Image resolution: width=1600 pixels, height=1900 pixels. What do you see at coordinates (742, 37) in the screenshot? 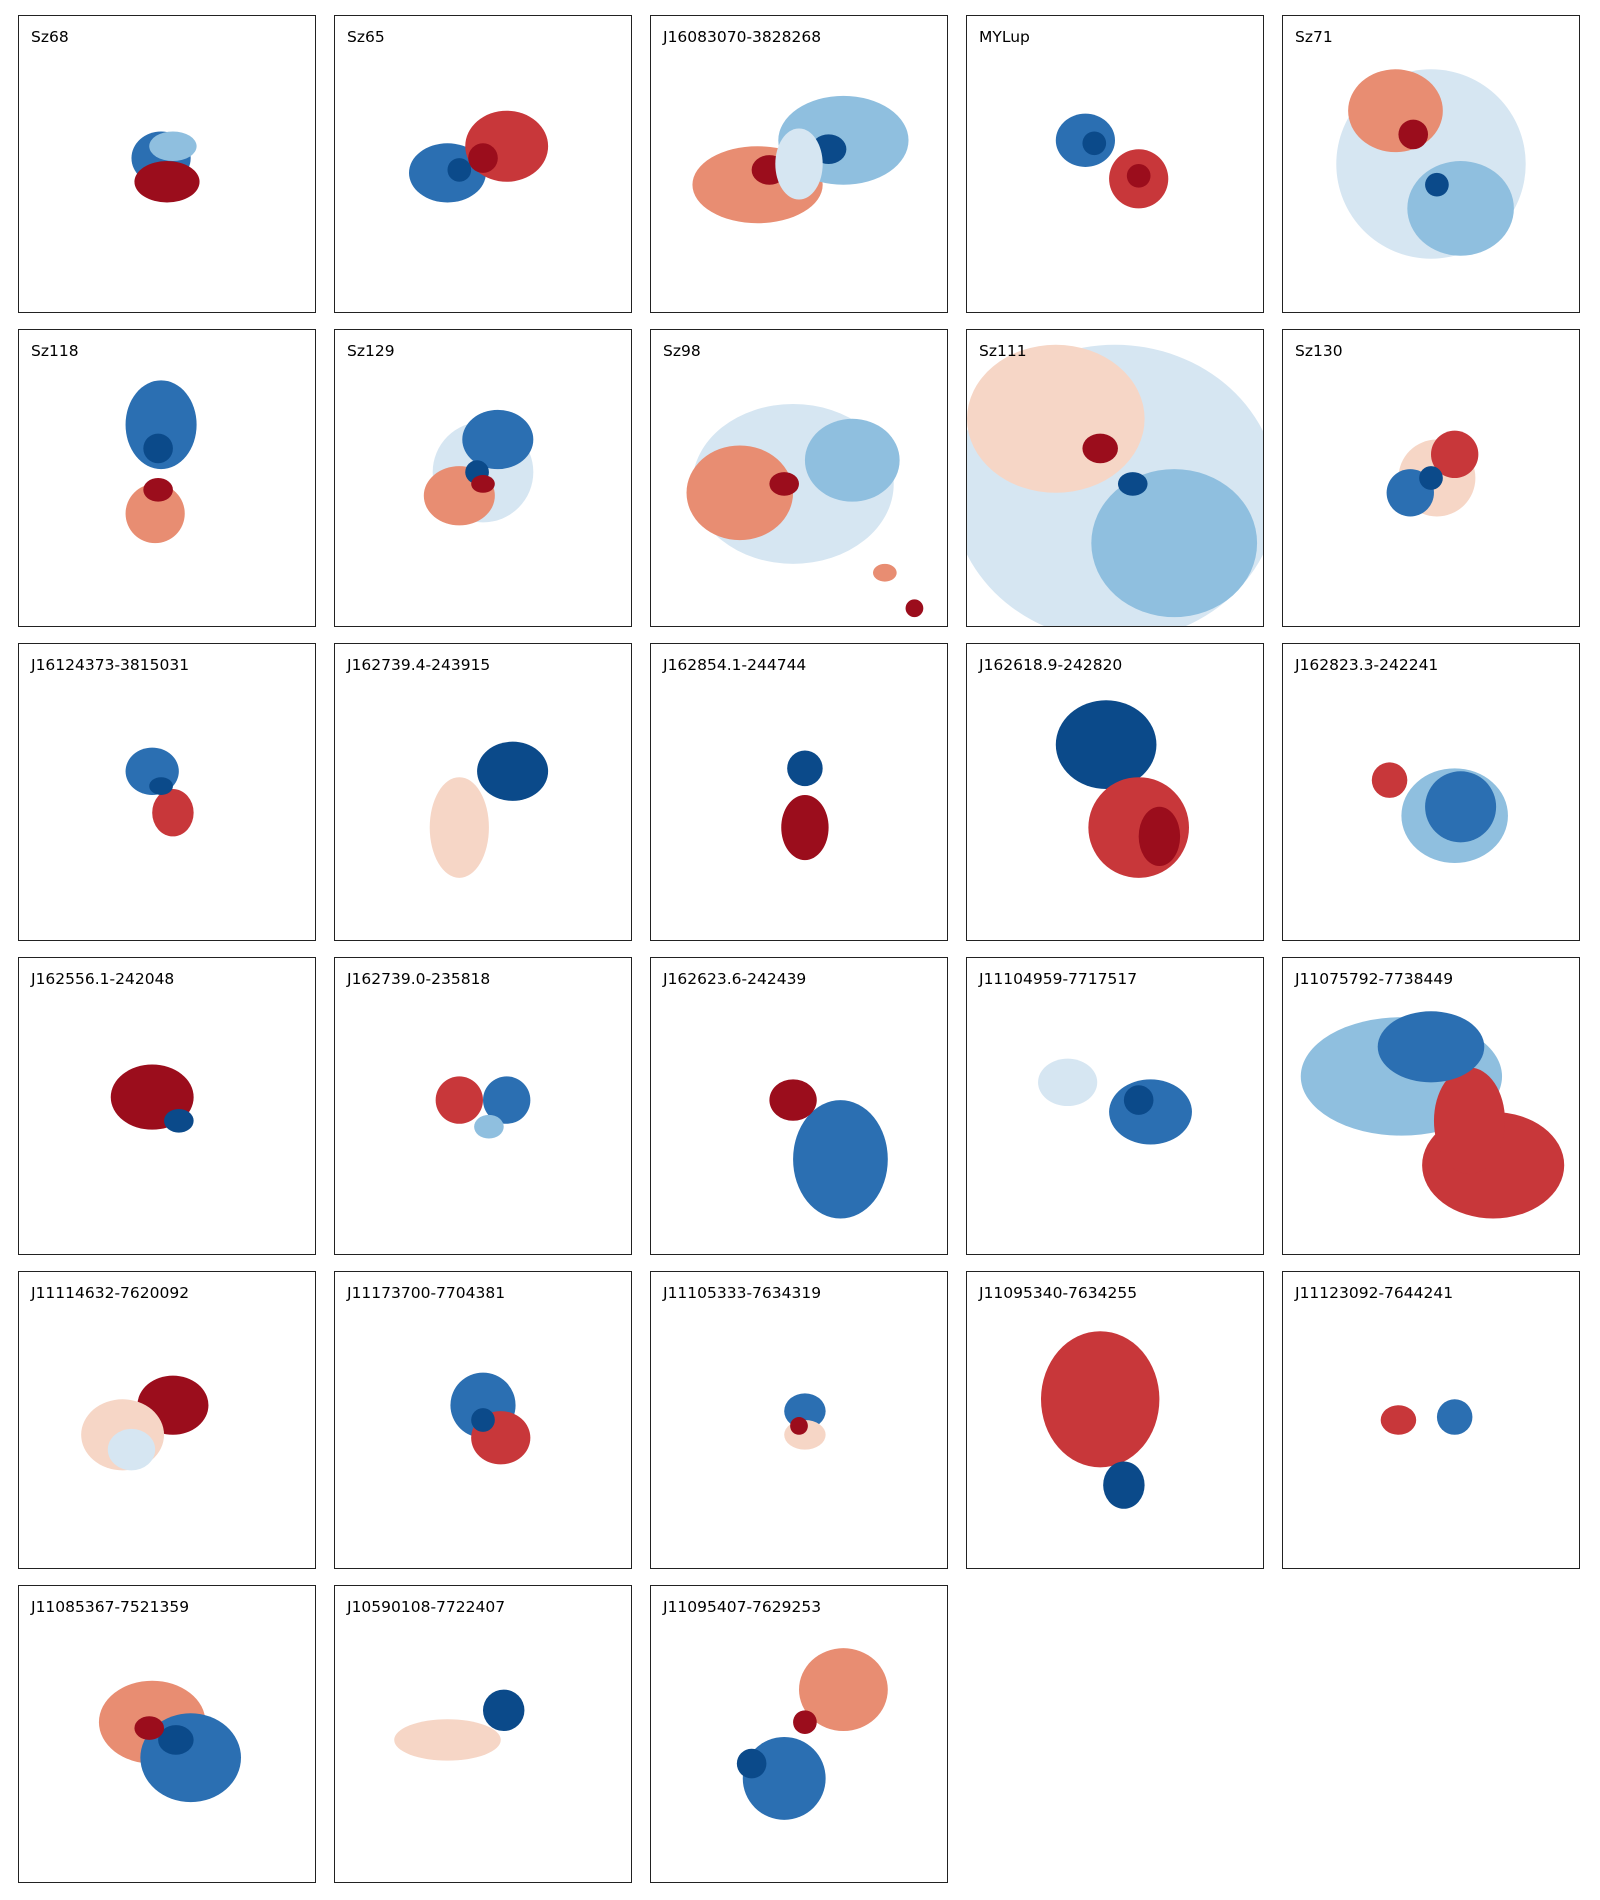
I see `panel-title: J16083070-3828268` at bounding box center [742, 37].